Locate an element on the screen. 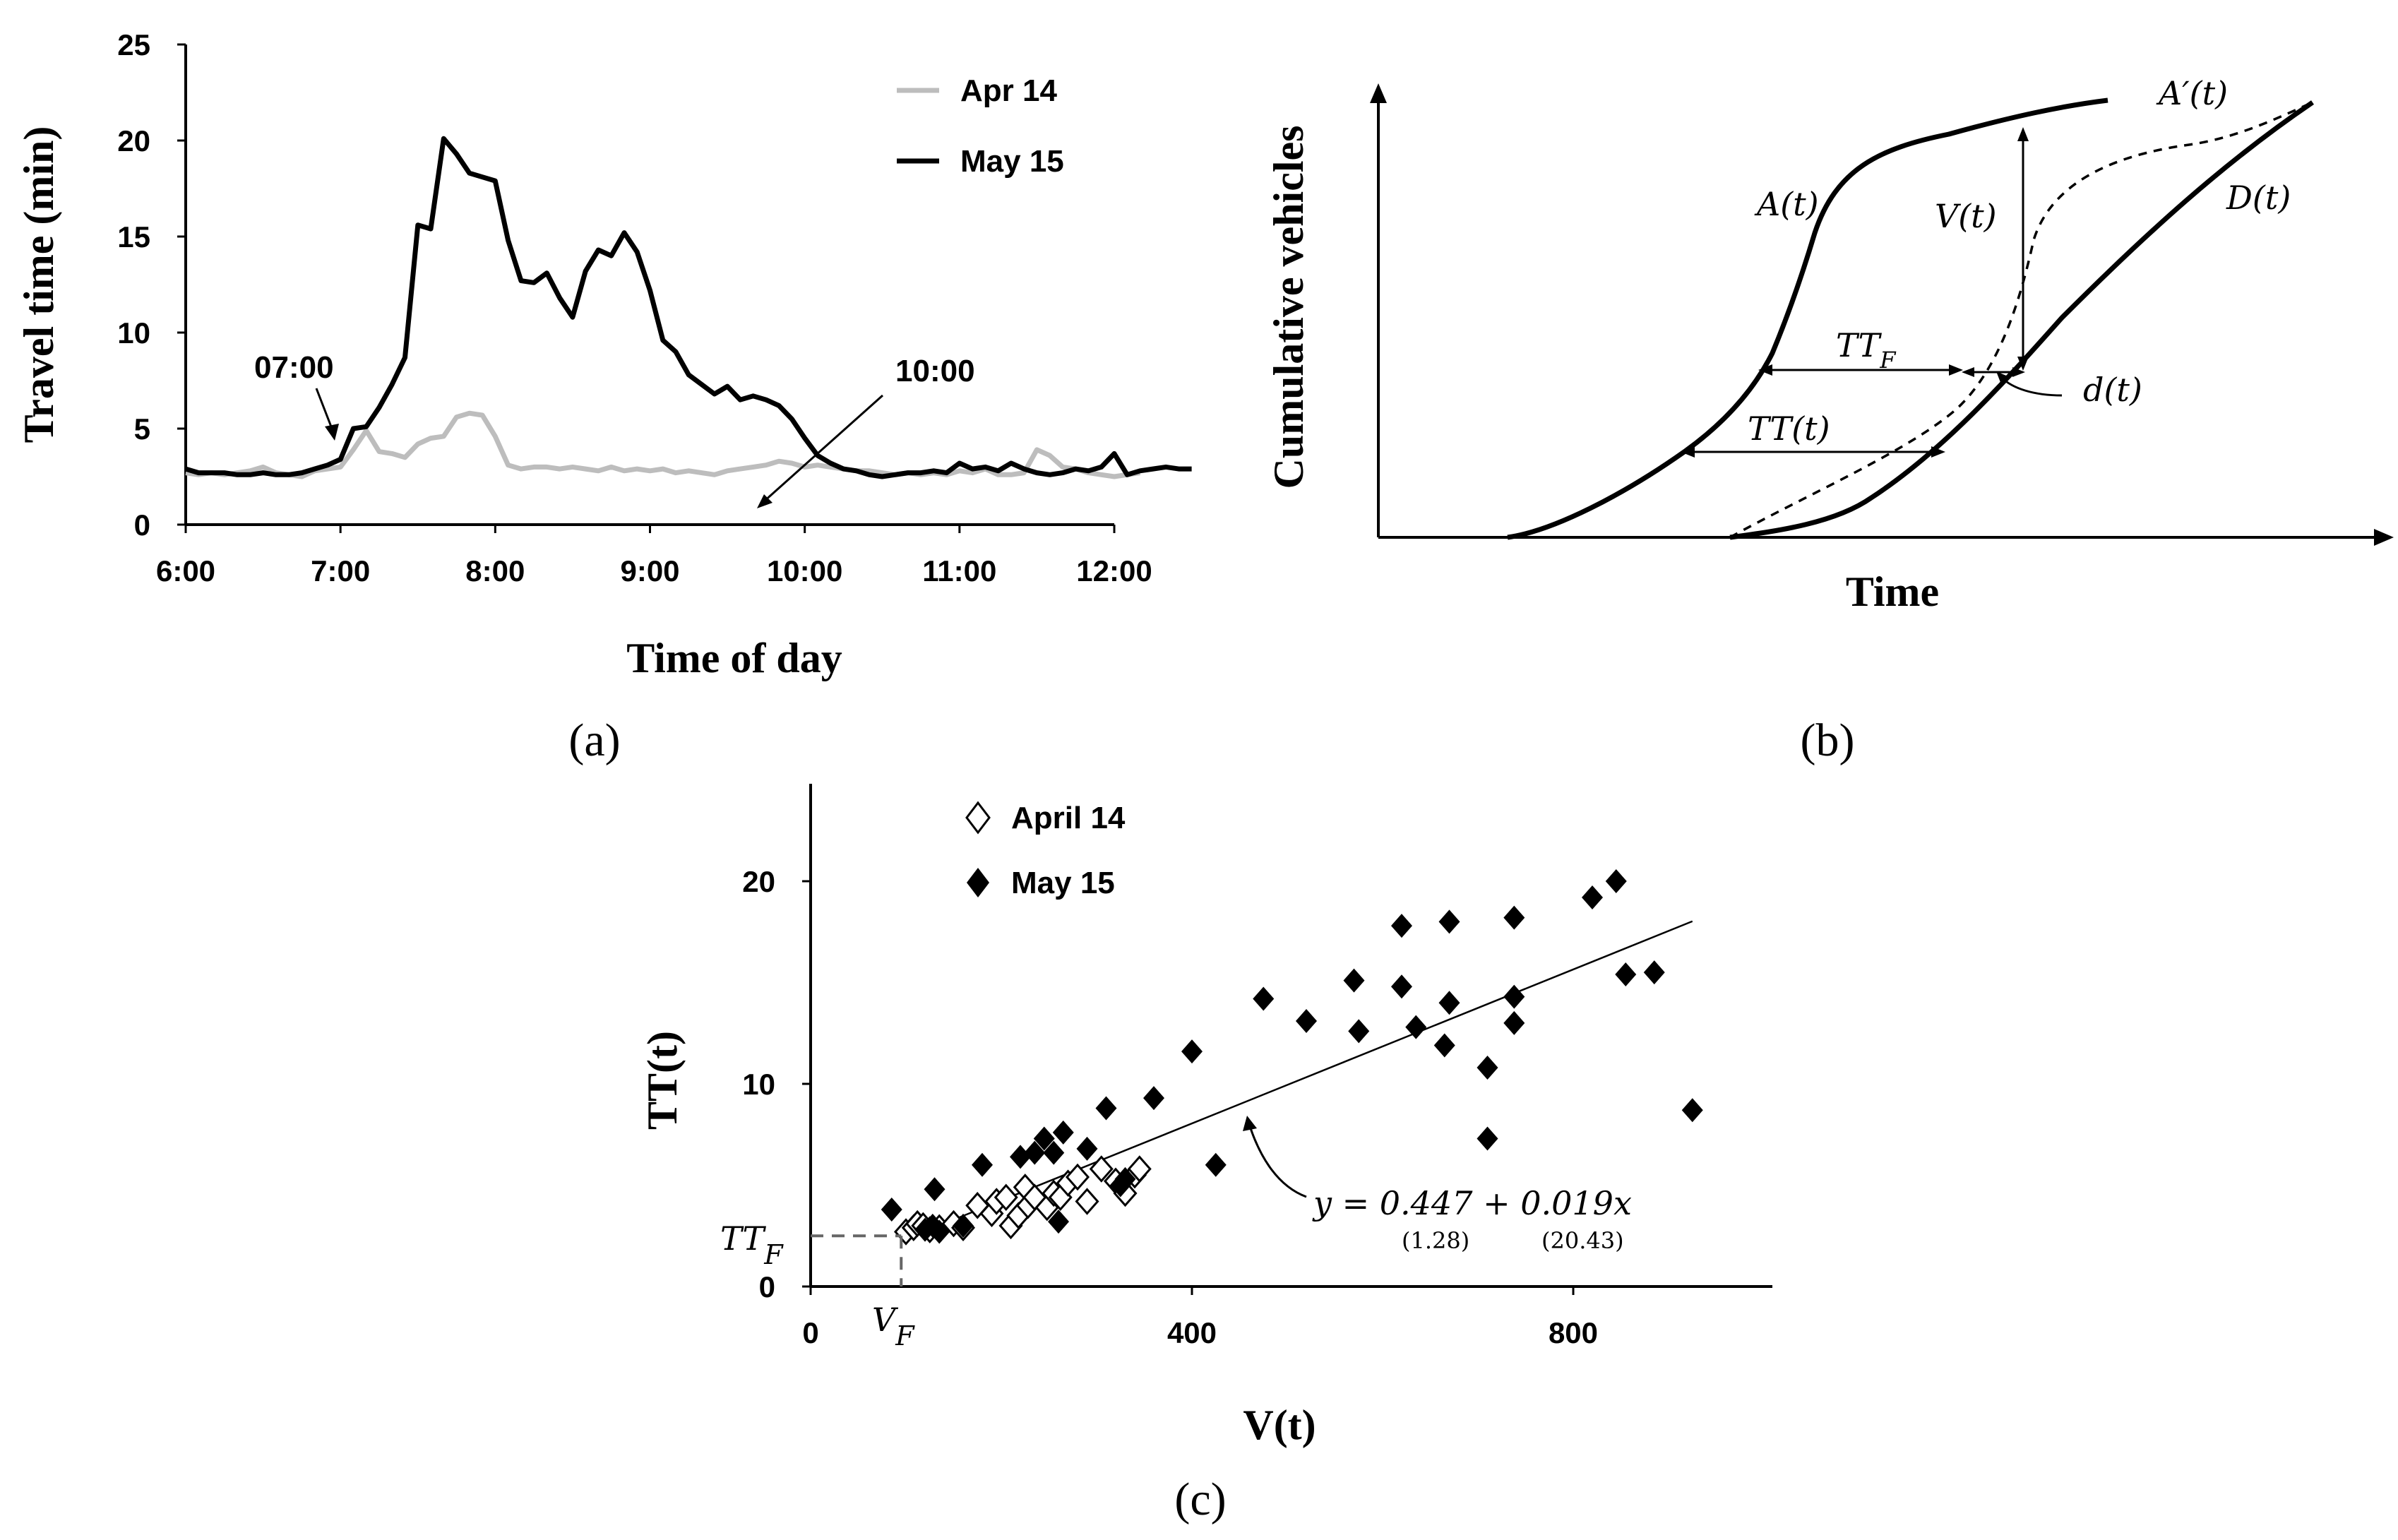  b-arrow-TTt-head-right is located at coordinates (1938, 452).